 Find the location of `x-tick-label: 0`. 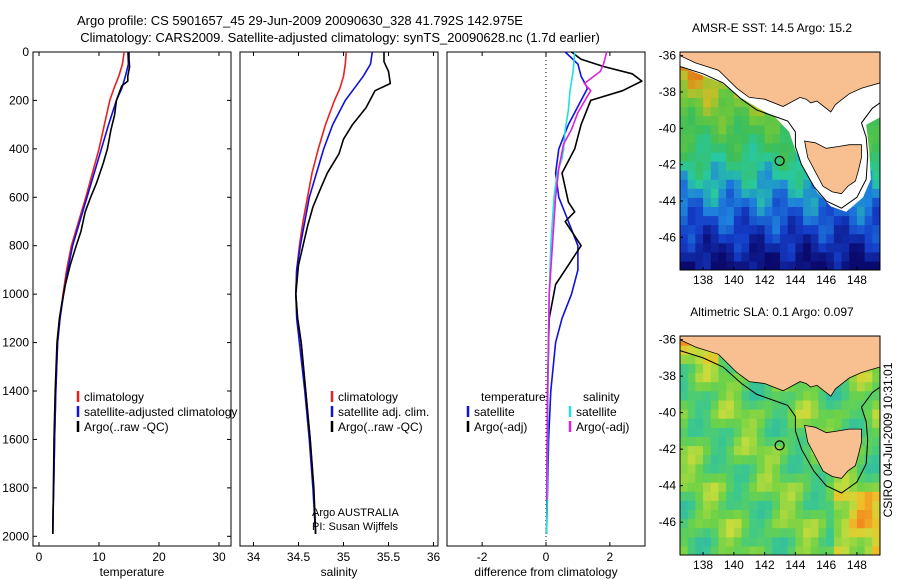

x-tick-label: 0 is located at coordinates (546, 557).